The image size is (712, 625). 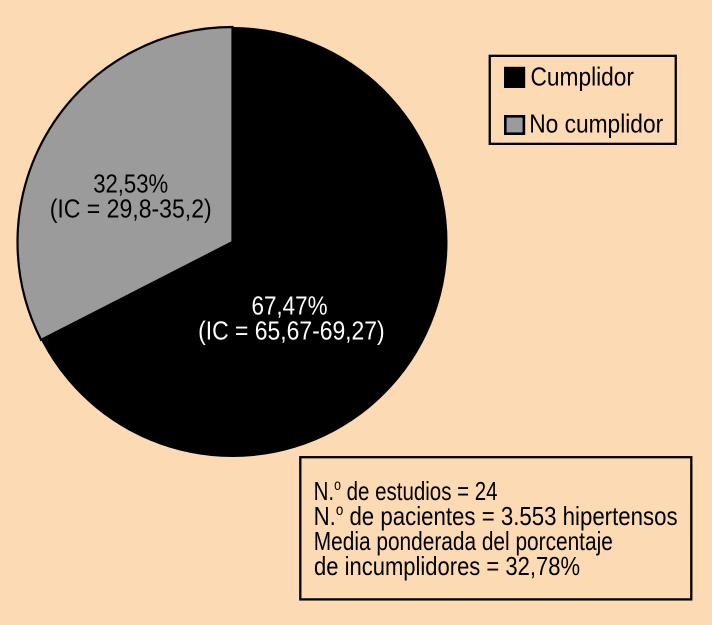 I want to click on svg-text: 32,53%, so click(x=130, y=184).